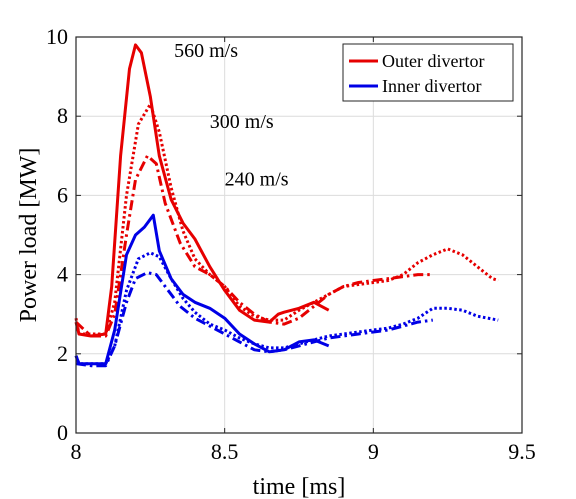 This screenshot has width=576, height=499. What do you see at coordinates (57, 36) in the screenshot?
I see `y-tick-label: 10` at bounding box center [57, 36].